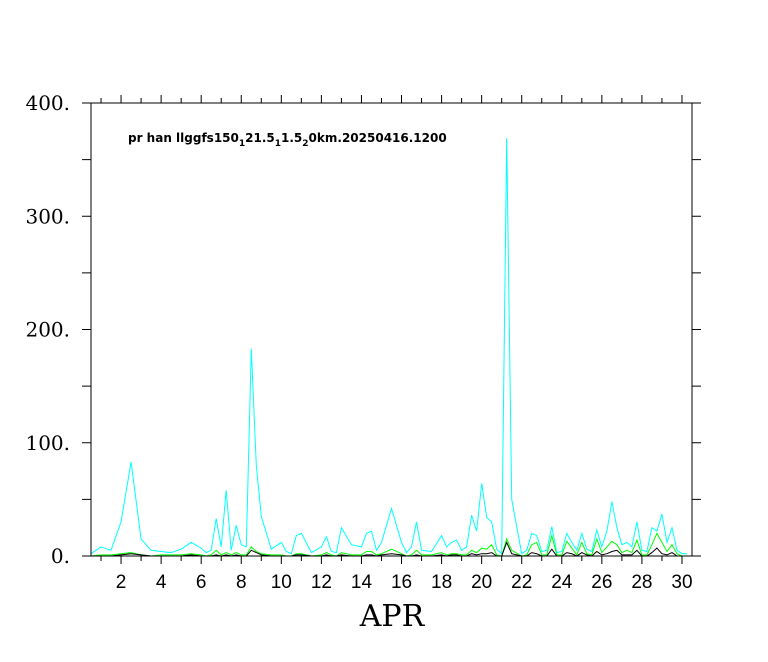  Describe the element at coordinates (562, 582) in the screenshot. I see `x-tick-label: 24` at that location.